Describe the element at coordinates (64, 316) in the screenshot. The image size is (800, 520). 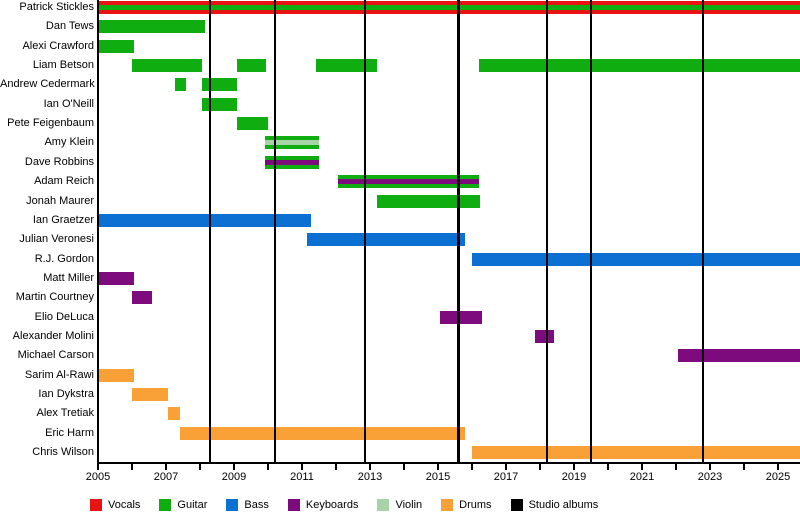
I see `member-label: Elio DeLuca` at that location.